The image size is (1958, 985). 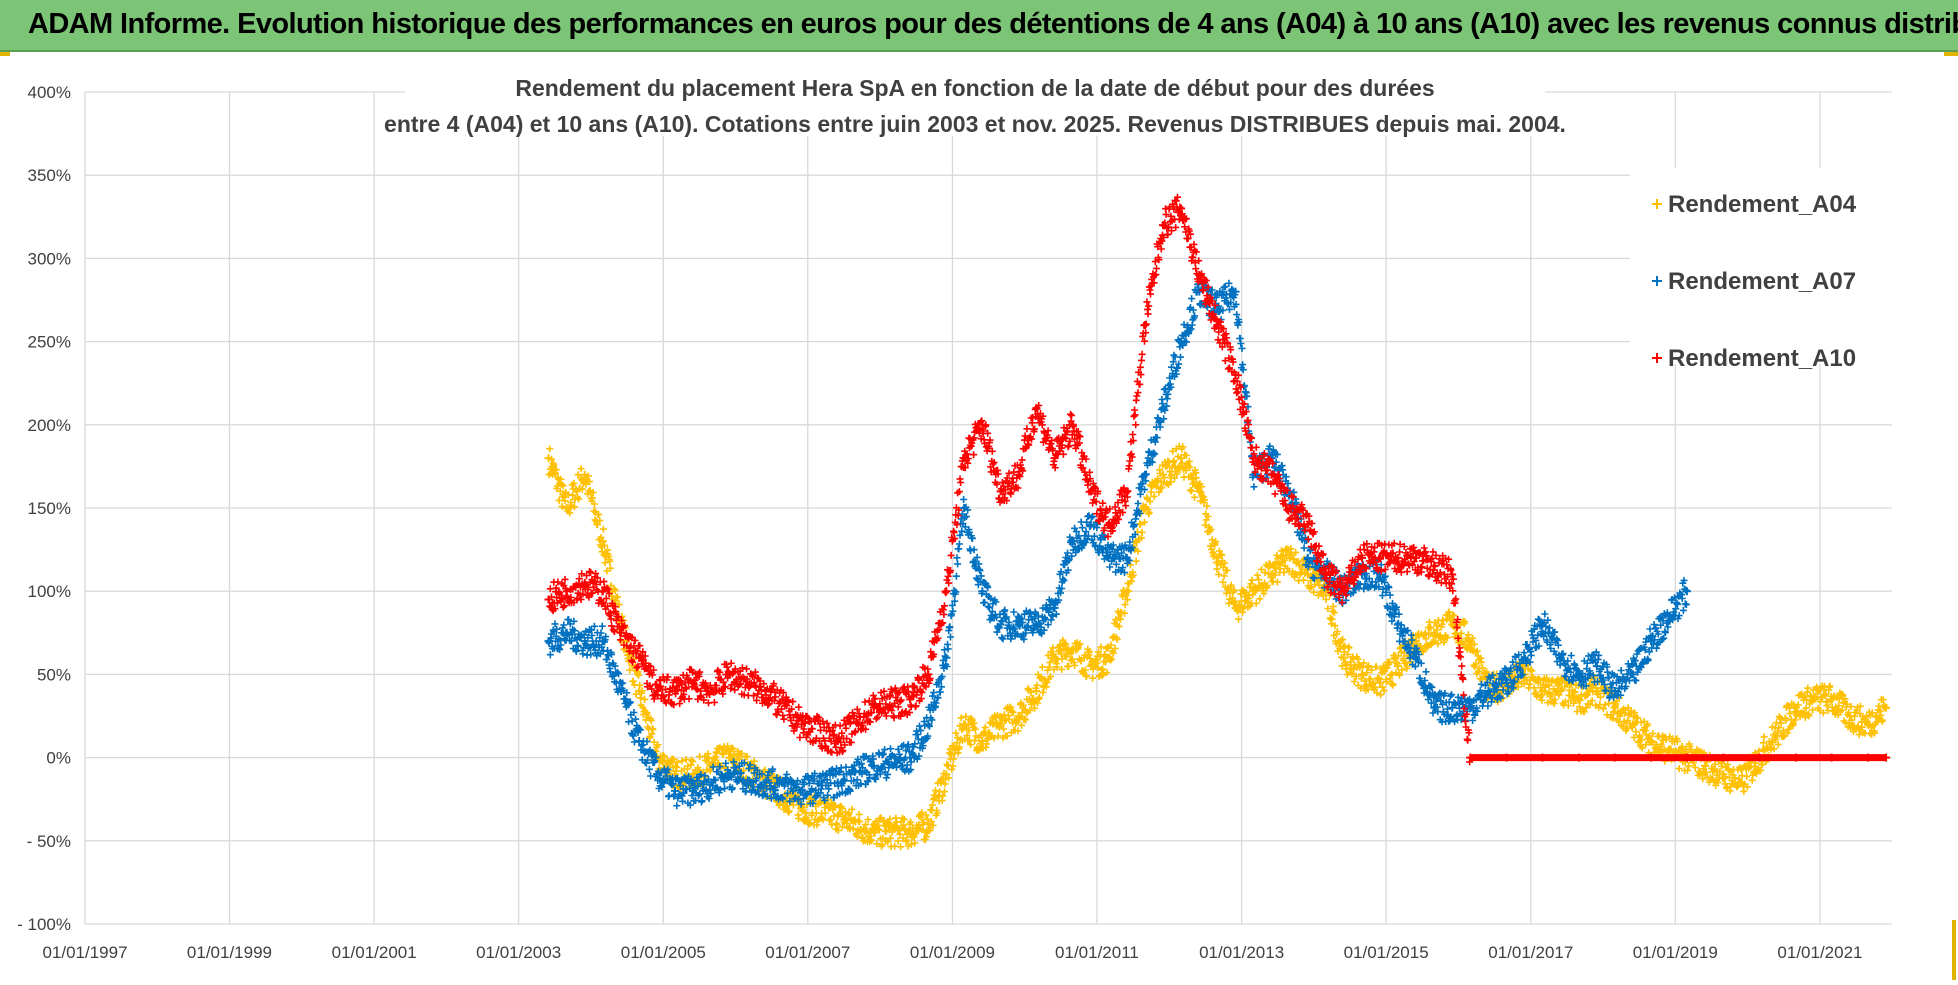 What do you see at coordinates (1754, 281) in the screenshot?
I see `legend: Rendement_A04 Rendement_A07 Rendement_A10` at bounding box center [1754, 281].